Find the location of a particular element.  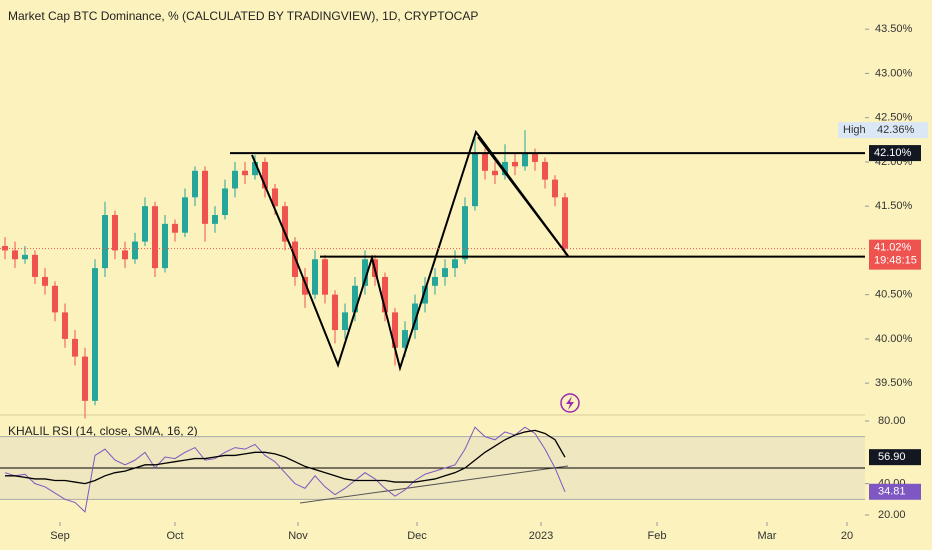

x-tick-label: Sep is located at coordinates (60, 536).